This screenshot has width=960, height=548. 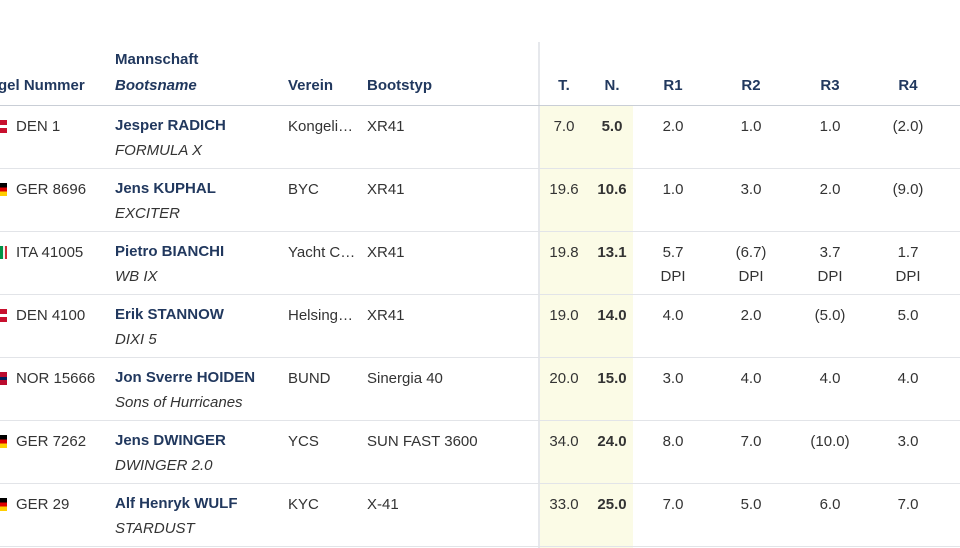 What do you see at coordinates (612, 126) in the screenshot?
I see `net-score: 5.0` at bounding box center [612, 126].